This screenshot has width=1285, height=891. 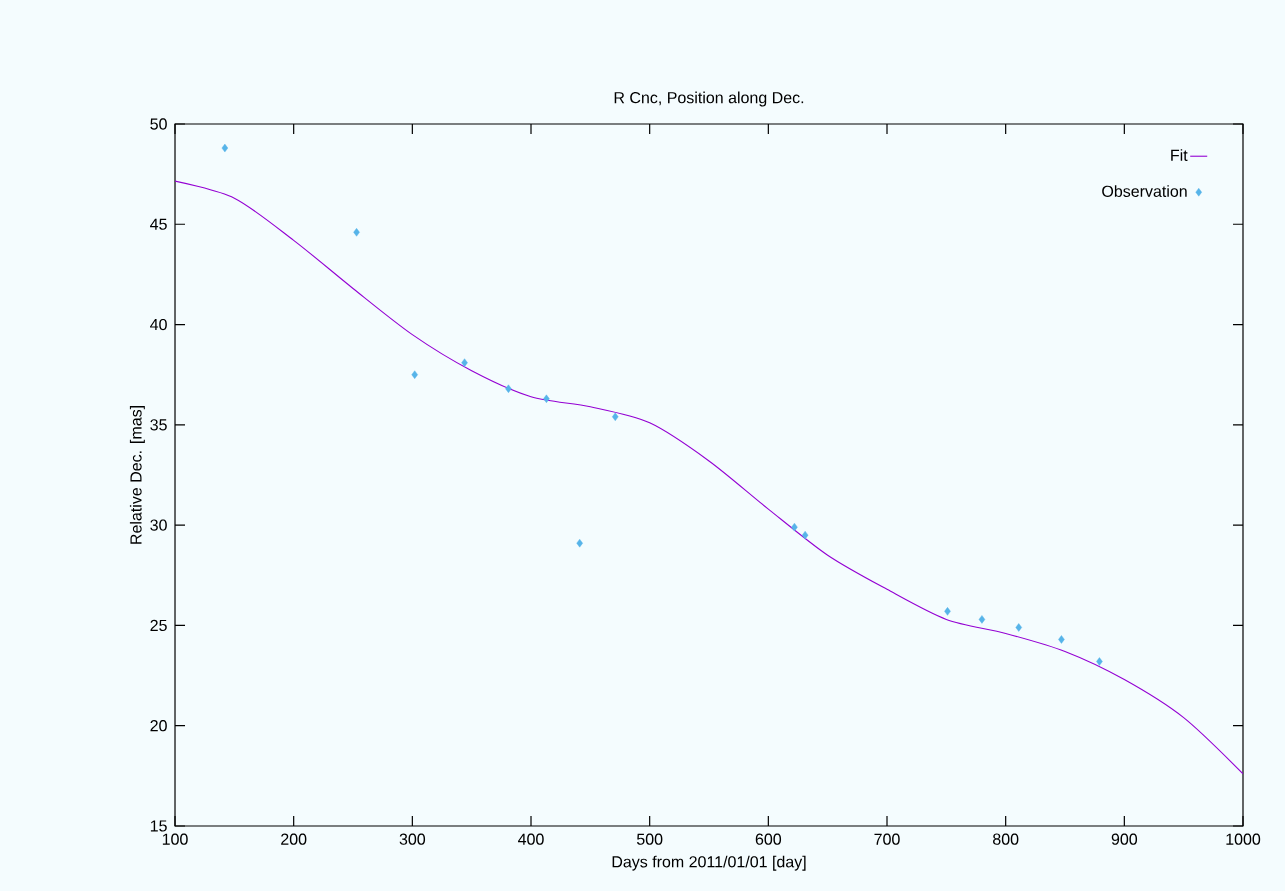 I want to click on x-tick-label: 600, so click(x=768, y=839).